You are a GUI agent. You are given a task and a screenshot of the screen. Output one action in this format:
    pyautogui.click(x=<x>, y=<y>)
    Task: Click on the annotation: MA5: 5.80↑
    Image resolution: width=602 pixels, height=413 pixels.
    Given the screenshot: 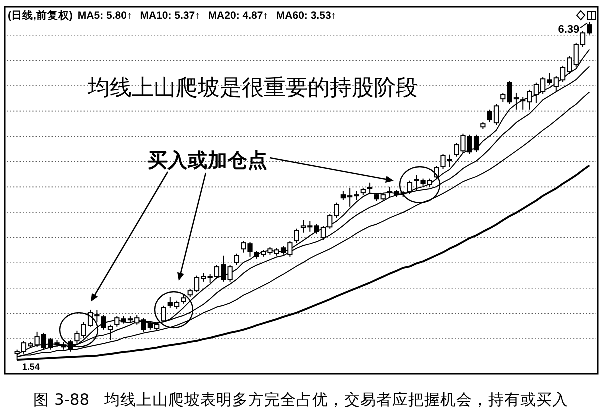 What is the action you would take?
    pyautogui.click(x=105, y=16)
    